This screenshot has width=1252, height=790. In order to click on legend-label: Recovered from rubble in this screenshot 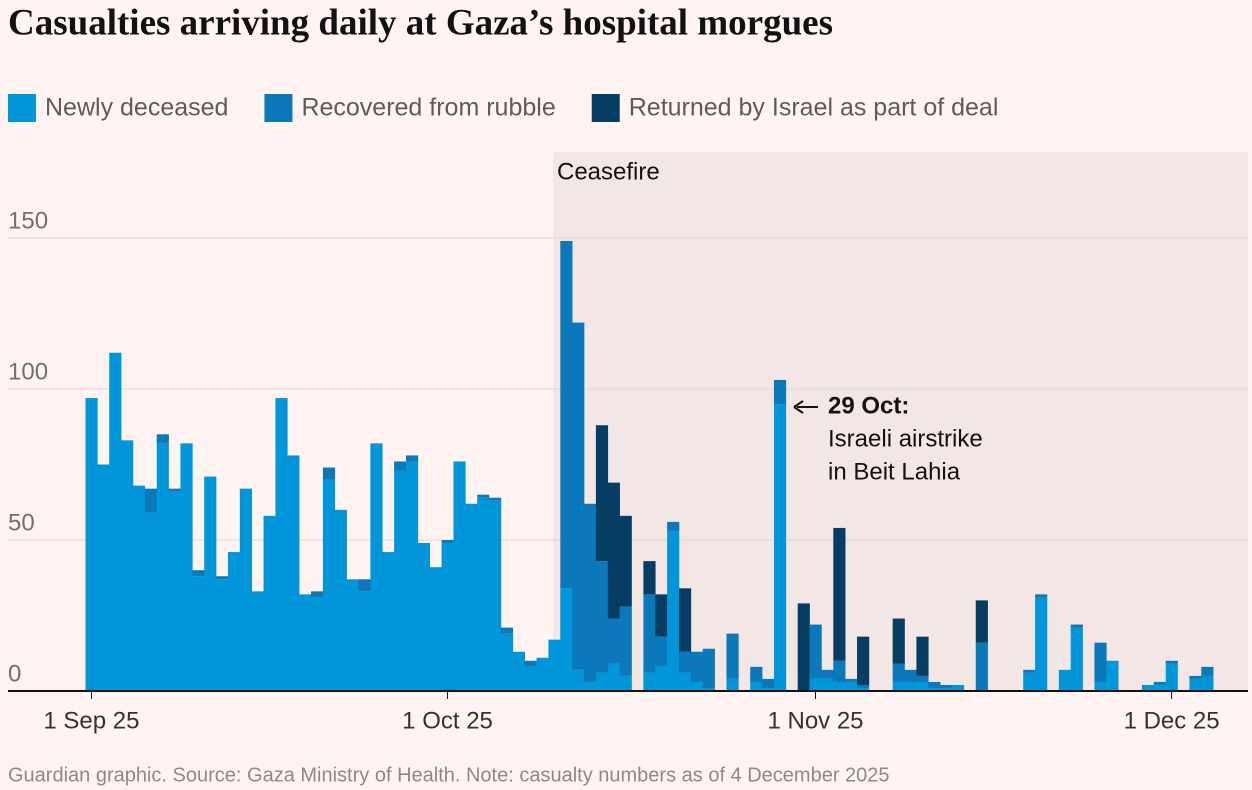, I will do `click(428, 108)`.